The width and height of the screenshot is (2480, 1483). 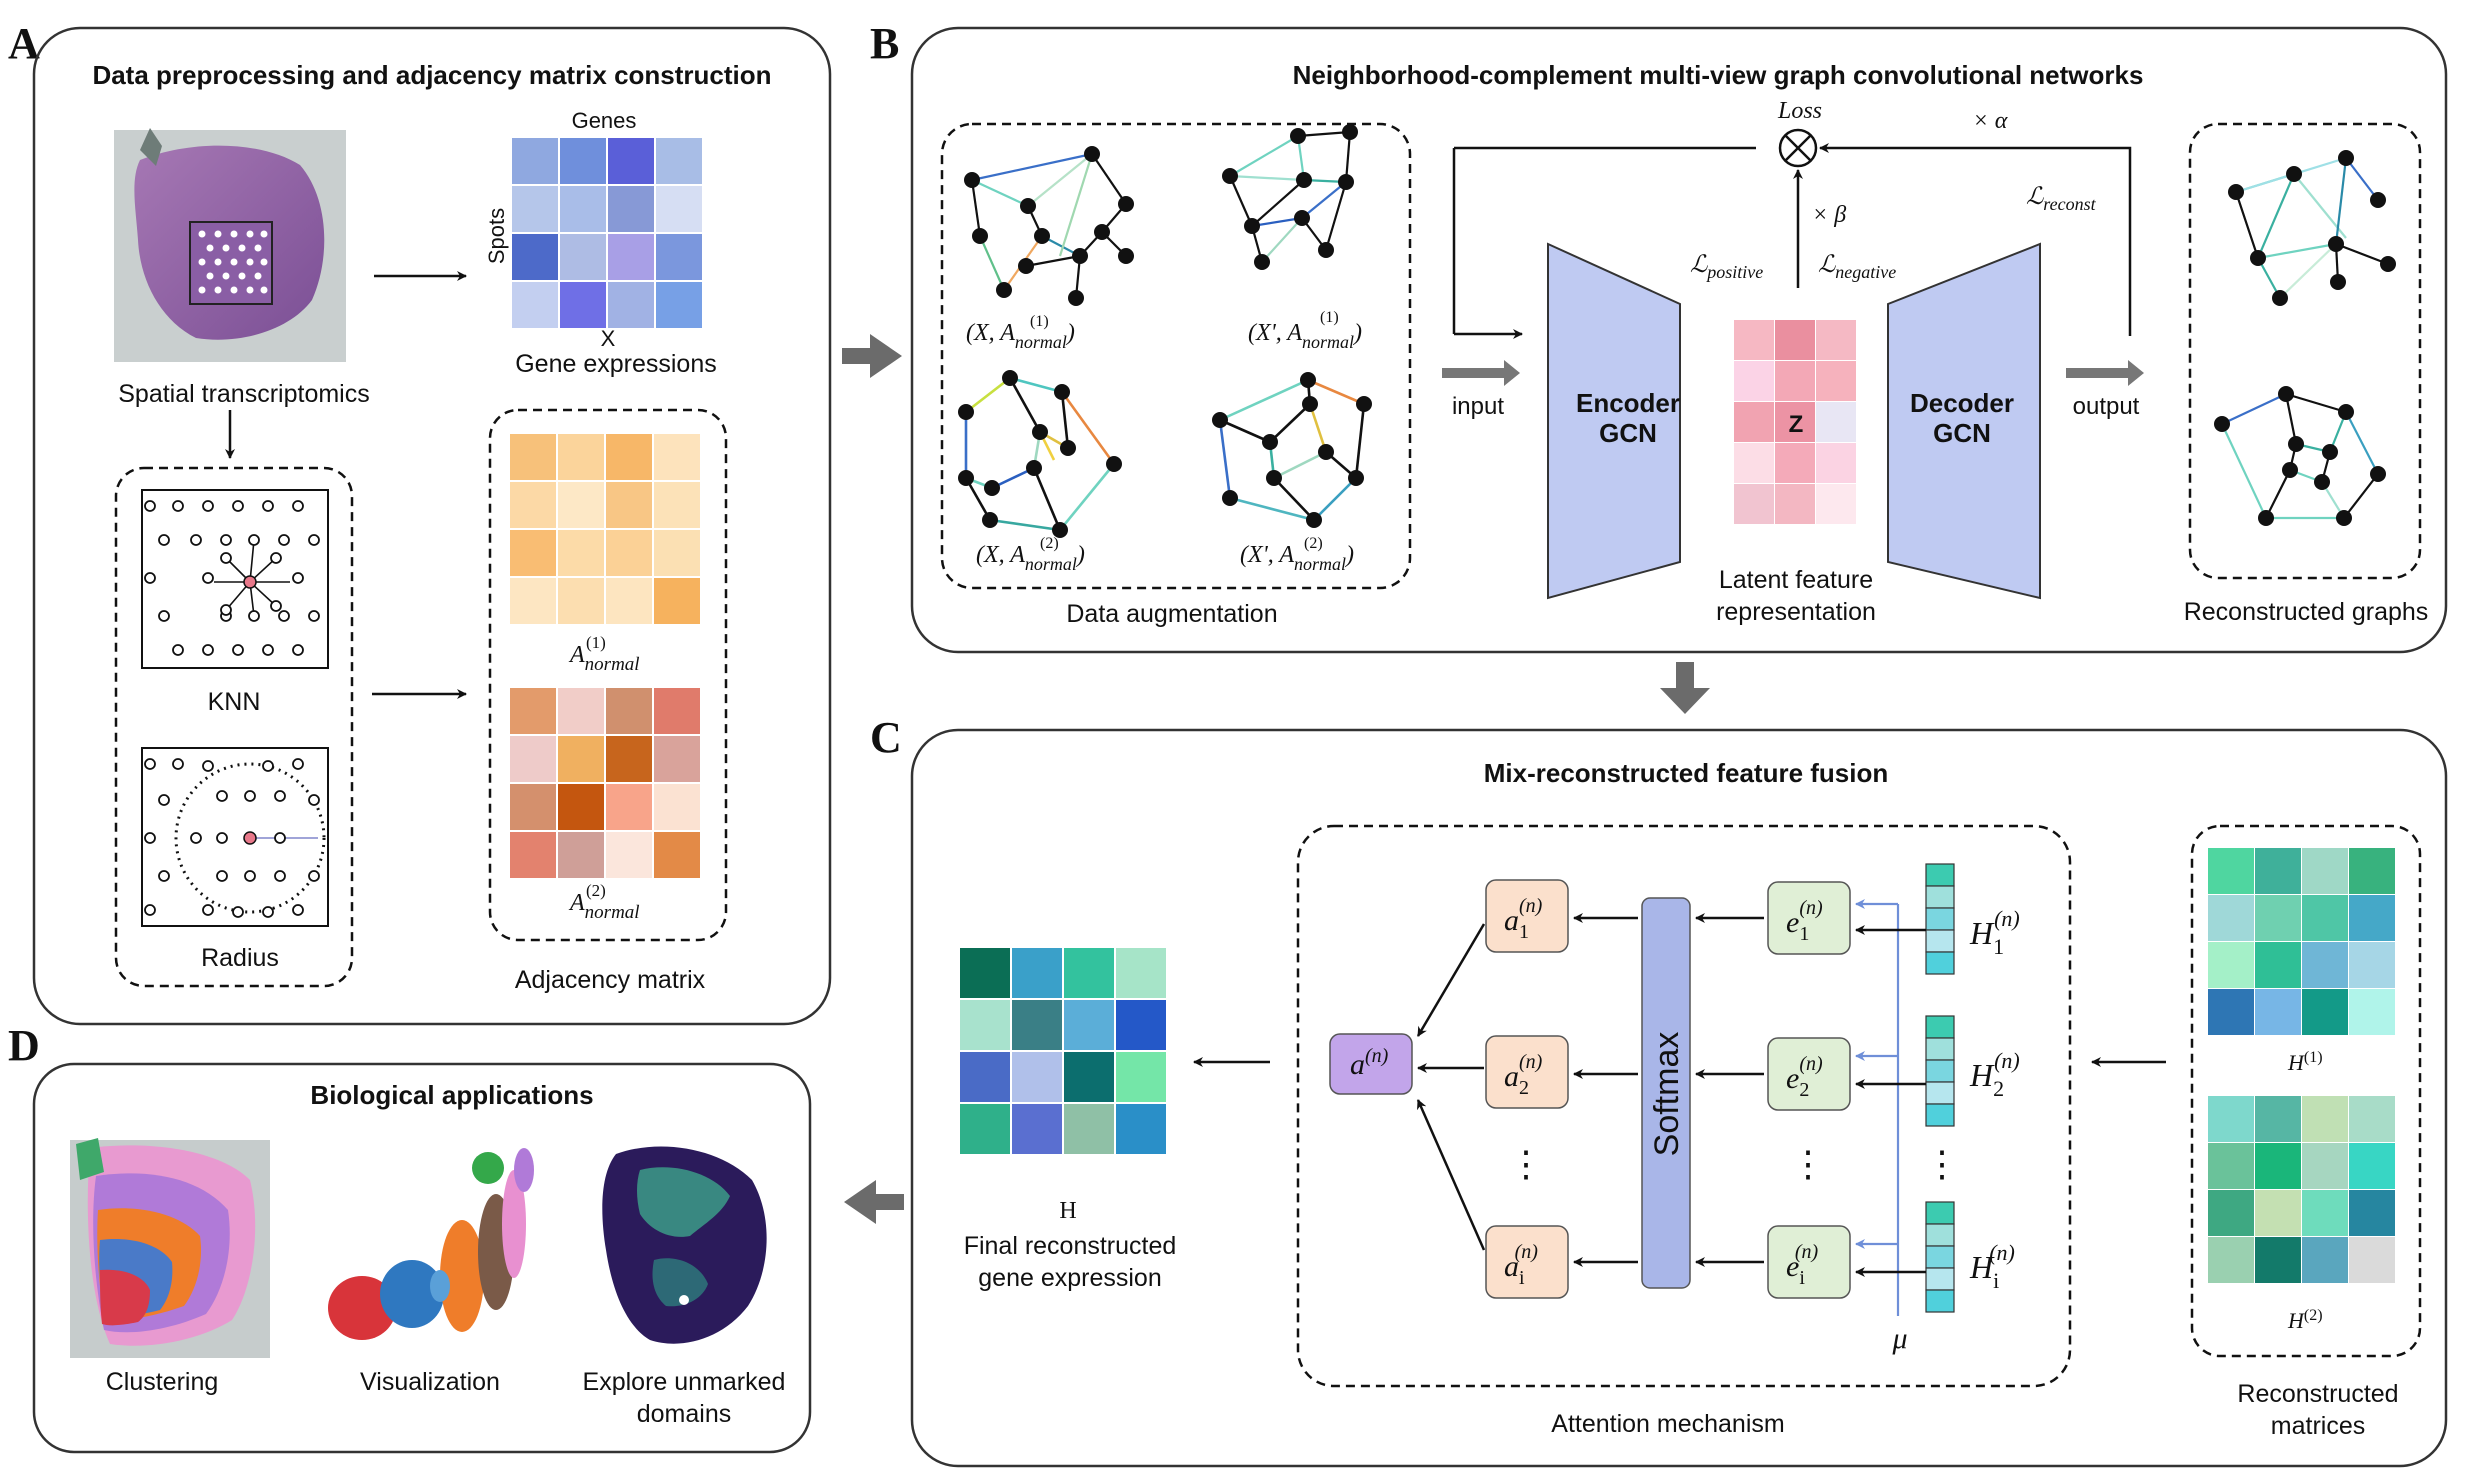 What do you see at coordinates (2061, 199) in the screenshot?
I see `l-reconst-label: ℒreconst` at bounding box center [2061, 199].